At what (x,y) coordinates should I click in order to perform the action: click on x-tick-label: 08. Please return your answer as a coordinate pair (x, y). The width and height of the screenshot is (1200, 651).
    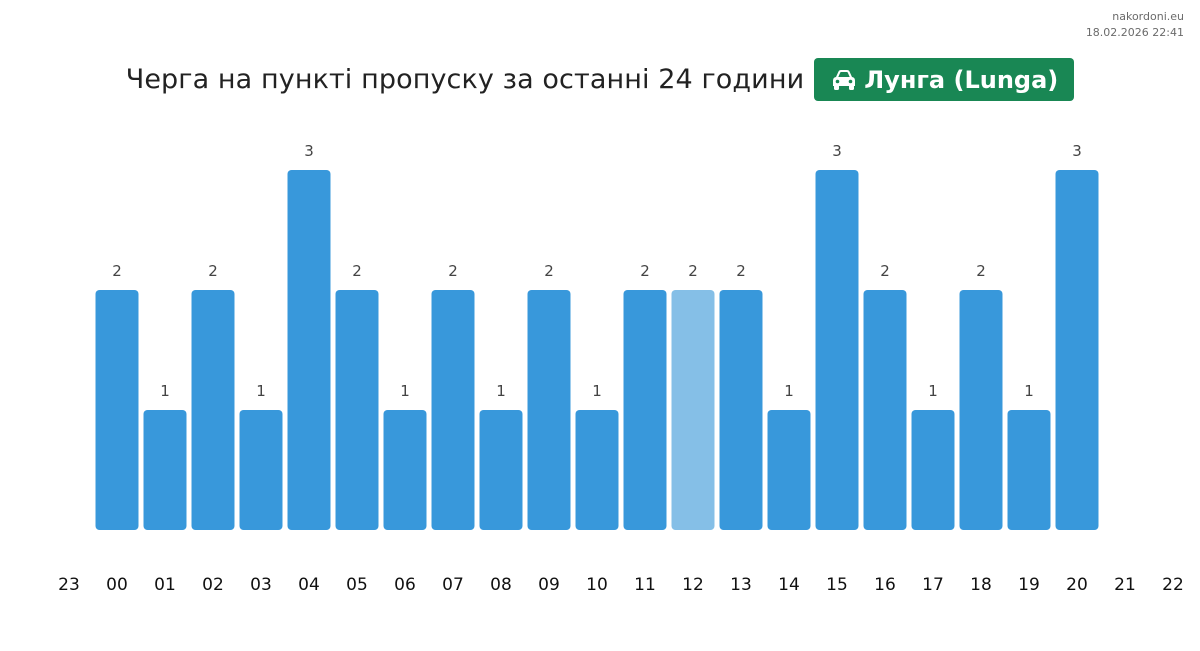
    Looking at the image, I should click on (501, 585).